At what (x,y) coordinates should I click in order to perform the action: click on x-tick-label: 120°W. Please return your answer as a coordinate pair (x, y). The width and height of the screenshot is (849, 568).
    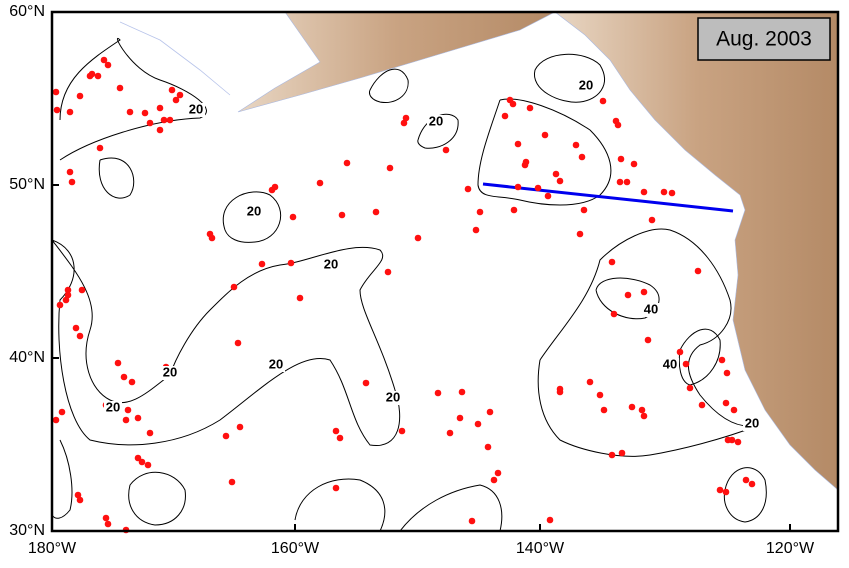
    Looking at the image, I should click on (790, 548).